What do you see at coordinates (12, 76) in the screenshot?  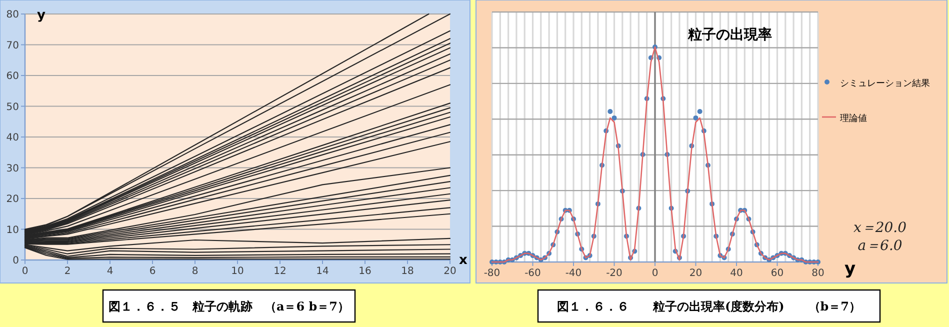 I see `y-tick-label: 60` at bounding box center [12, 76].